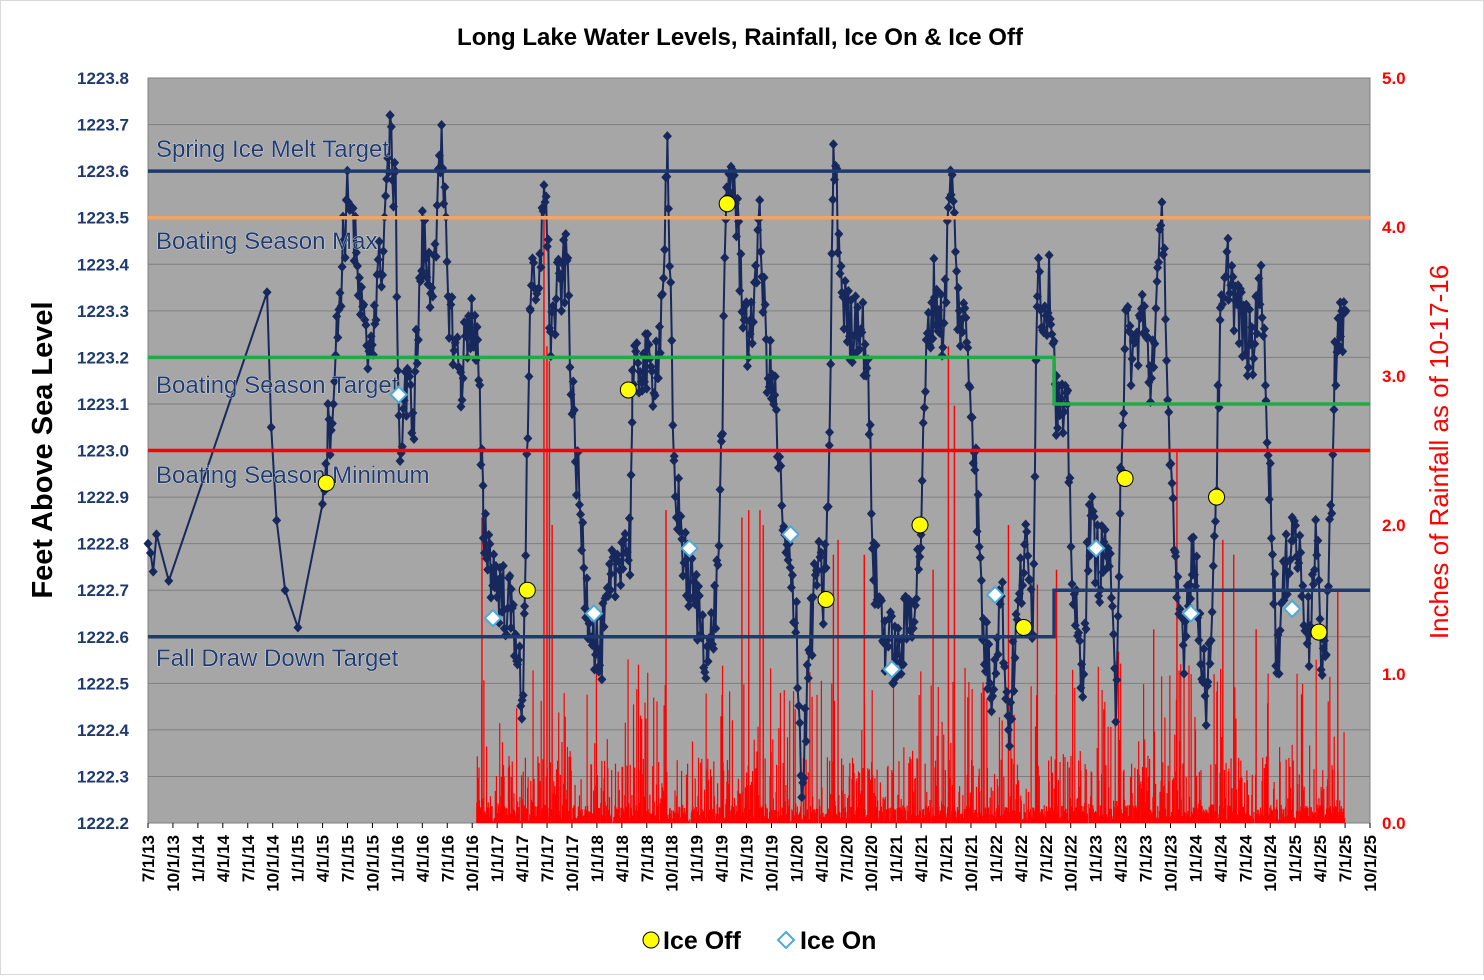 This screenshot has height=980, width=1484. I want to click on y2-tick-label: 0.0, so click(1394, 823).